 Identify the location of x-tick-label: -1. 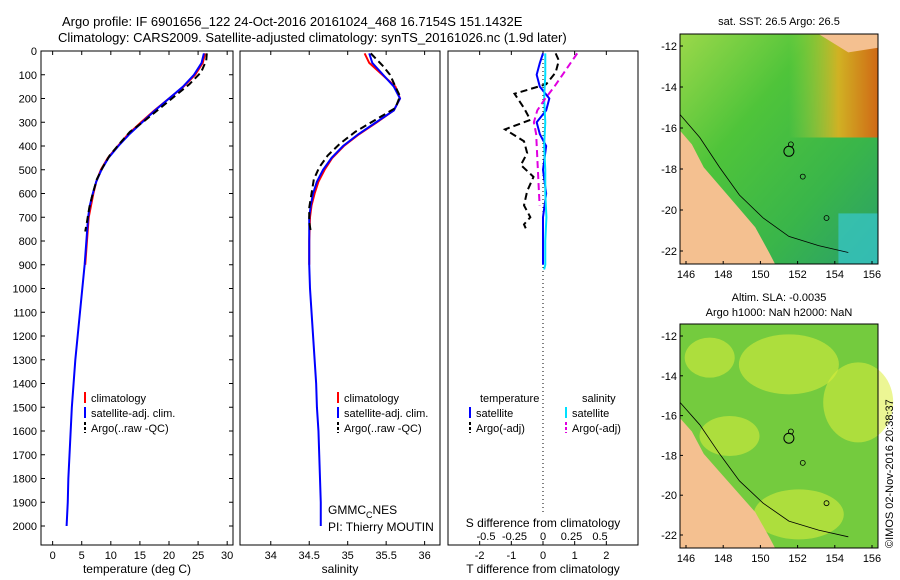
(511, 556).